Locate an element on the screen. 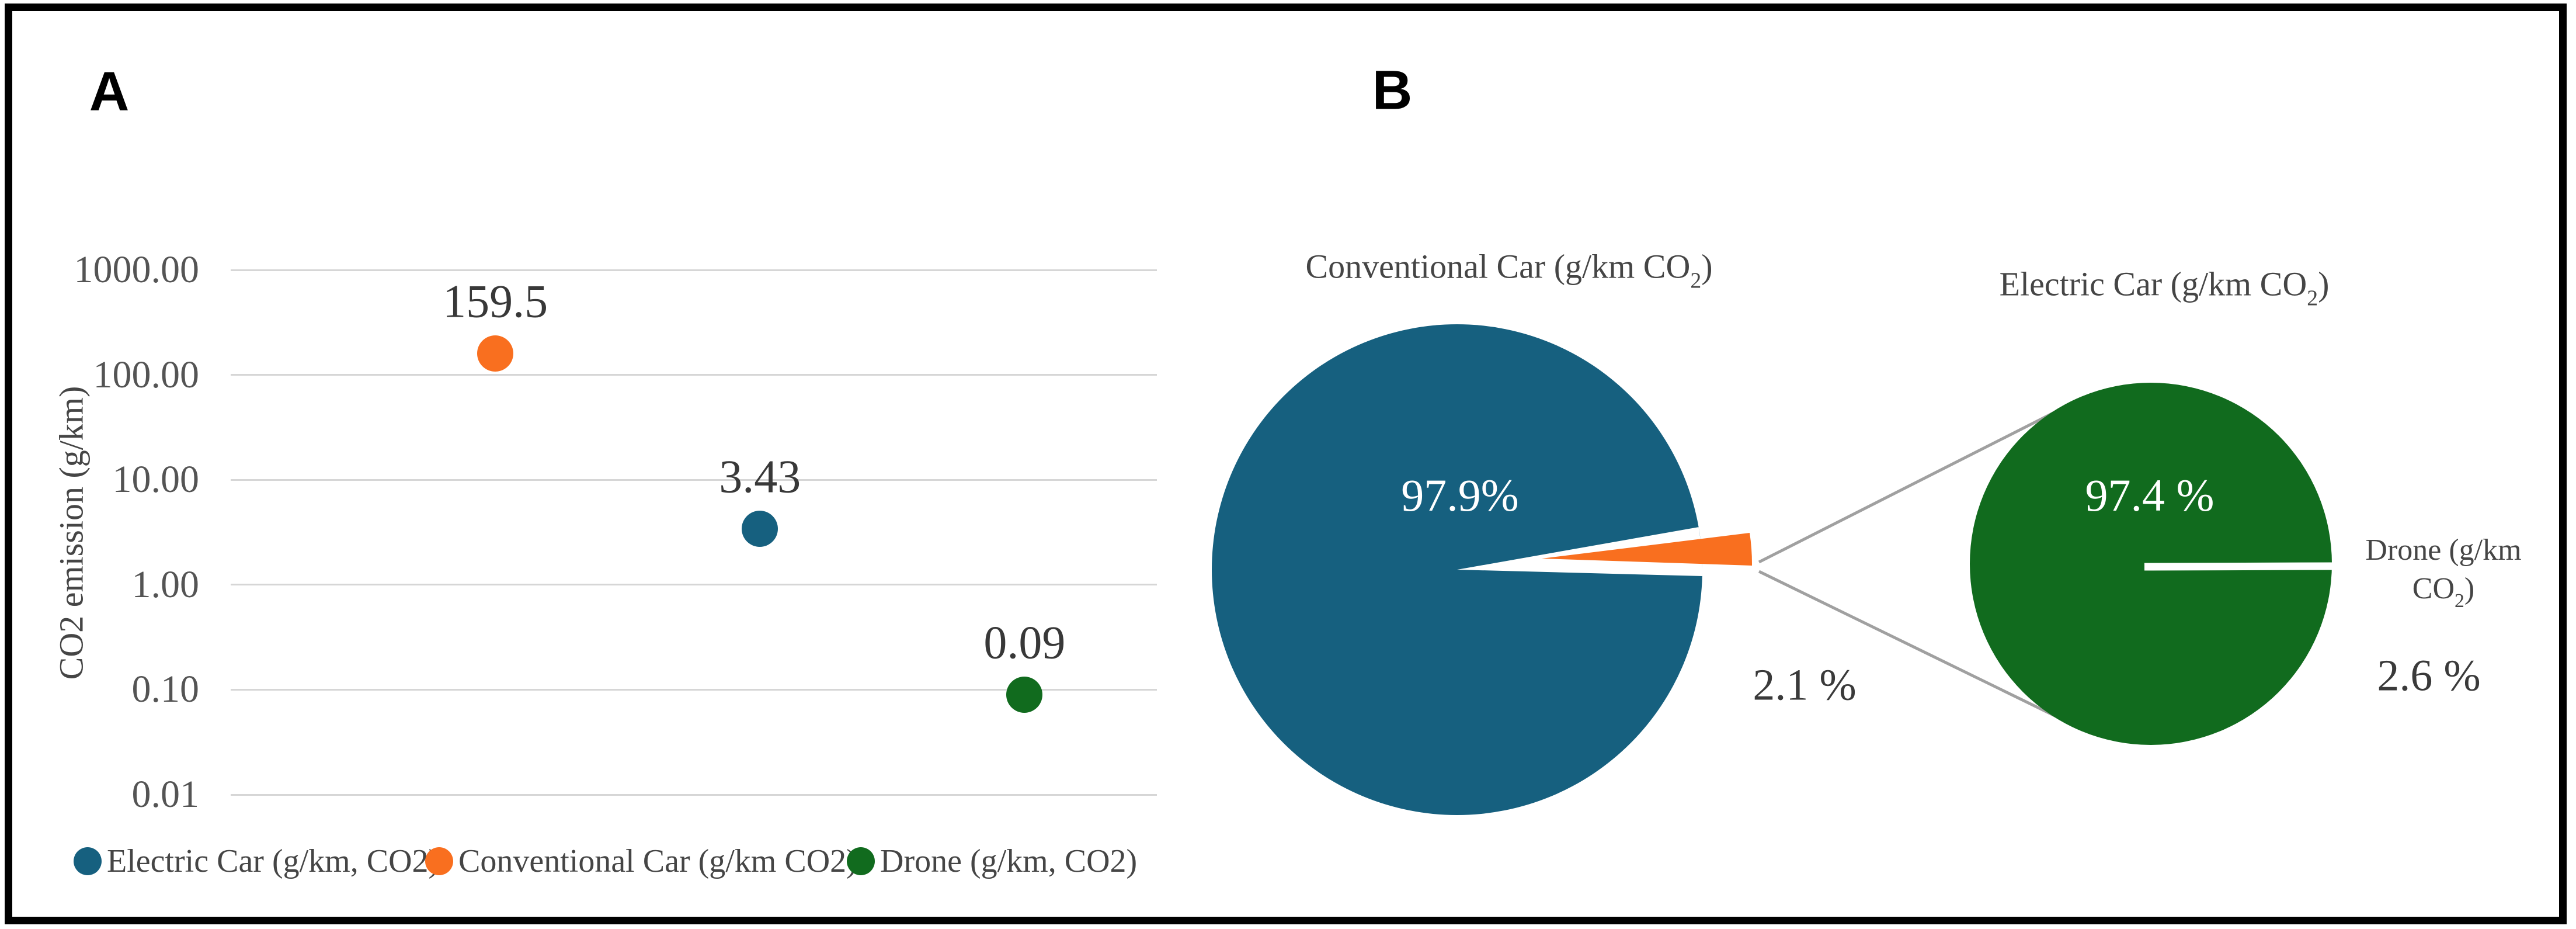 The height and width of the screenshot is (929, 2576). y-tick-label: 1.00 is located at coordinates (165, 584).